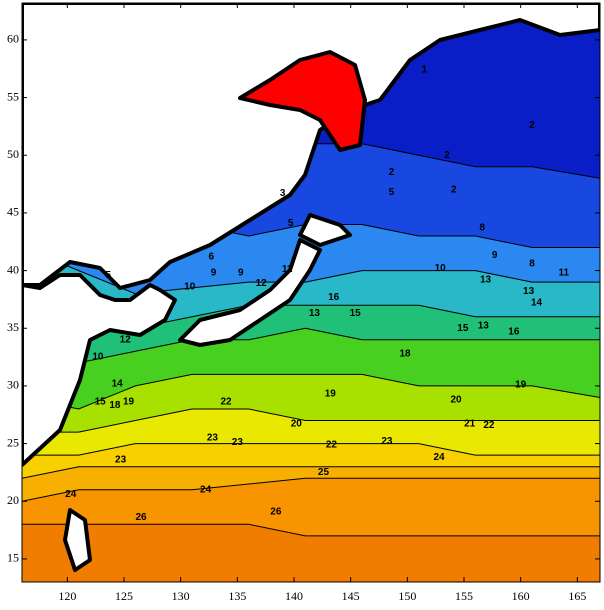  Describe the element at coordinates (325, 230) in the screenshot. I see `land-hokkaido` at that location.